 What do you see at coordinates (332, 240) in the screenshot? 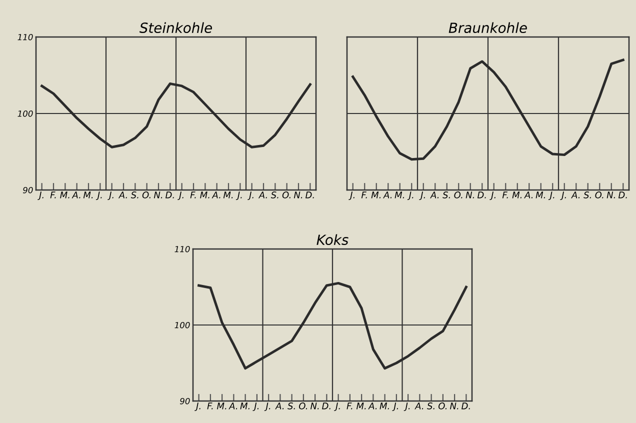
I see `chart-title: Koks` at bounding box center [332, 240].